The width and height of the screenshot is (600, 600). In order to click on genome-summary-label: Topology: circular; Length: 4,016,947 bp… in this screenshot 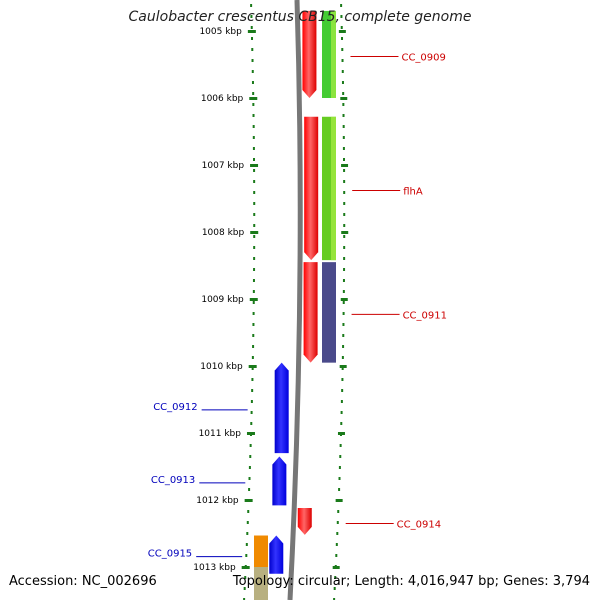, I will do `click(411, 581)`.